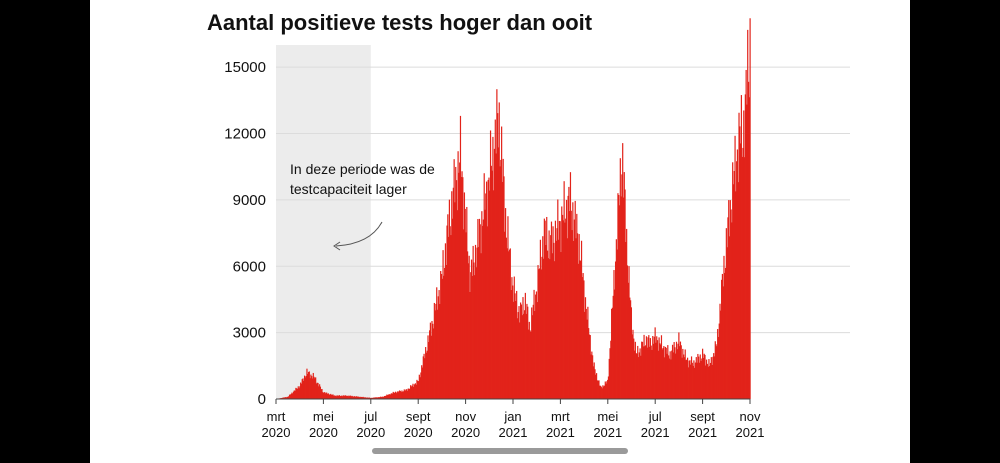 Image resolution: width=1000 pixels, height=463 pixels. What do you see at coordinates (750, 416) in the screenshot?
I see `x-tick-label-month: nov` at bounding box center [750, 416].